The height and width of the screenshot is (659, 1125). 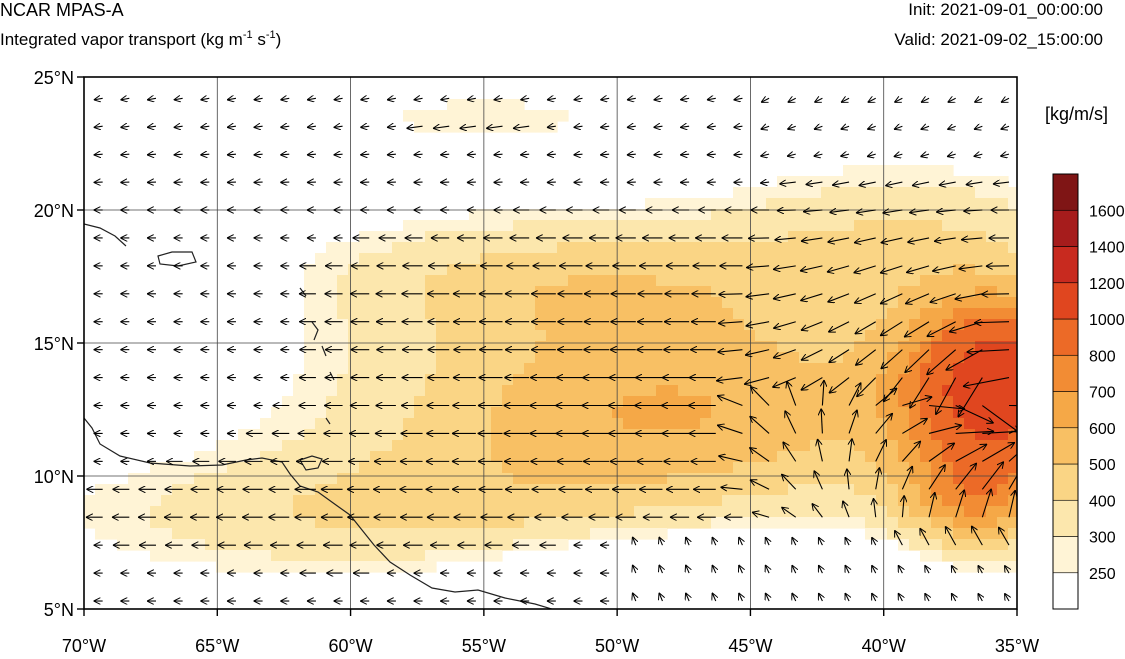 What do you see at coordinates (884, 646) in the screenshot?
I see `lon-tick-label: 40°W` at bounding box center [884, 646].